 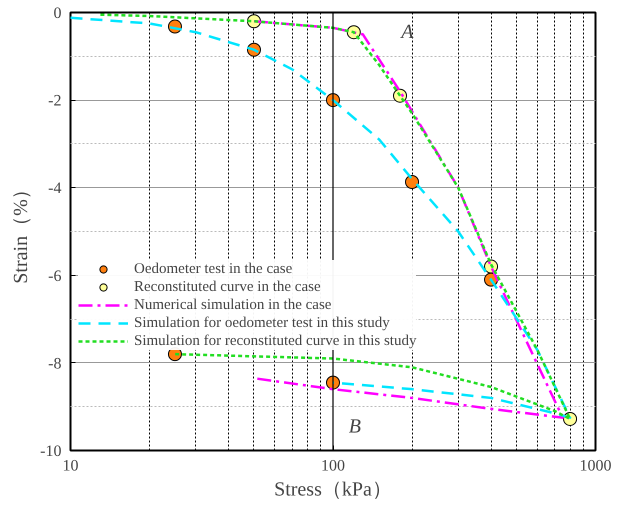 What do you see at coordinates (55, 363) in the screenshot?
I see `y-tick-label: -8` at bounding box center [55, 363].